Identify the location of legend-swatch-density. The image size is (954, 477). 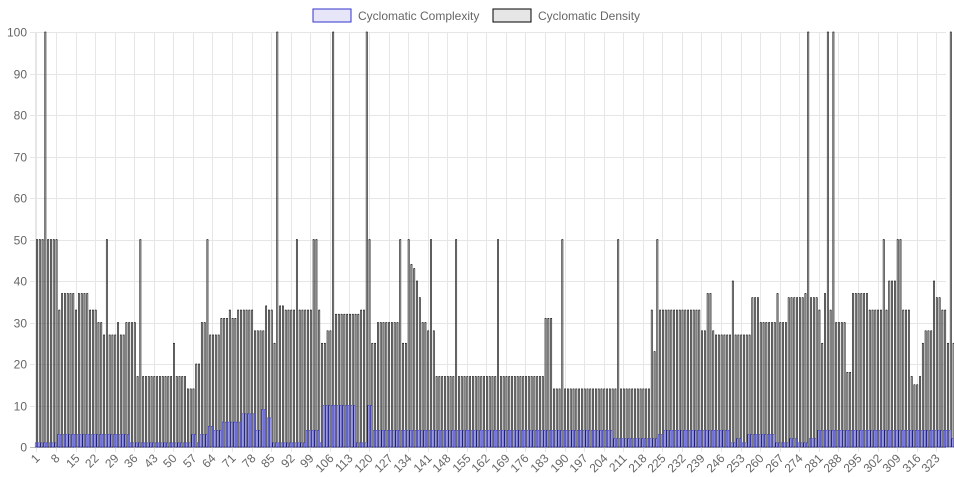
(512, 15).